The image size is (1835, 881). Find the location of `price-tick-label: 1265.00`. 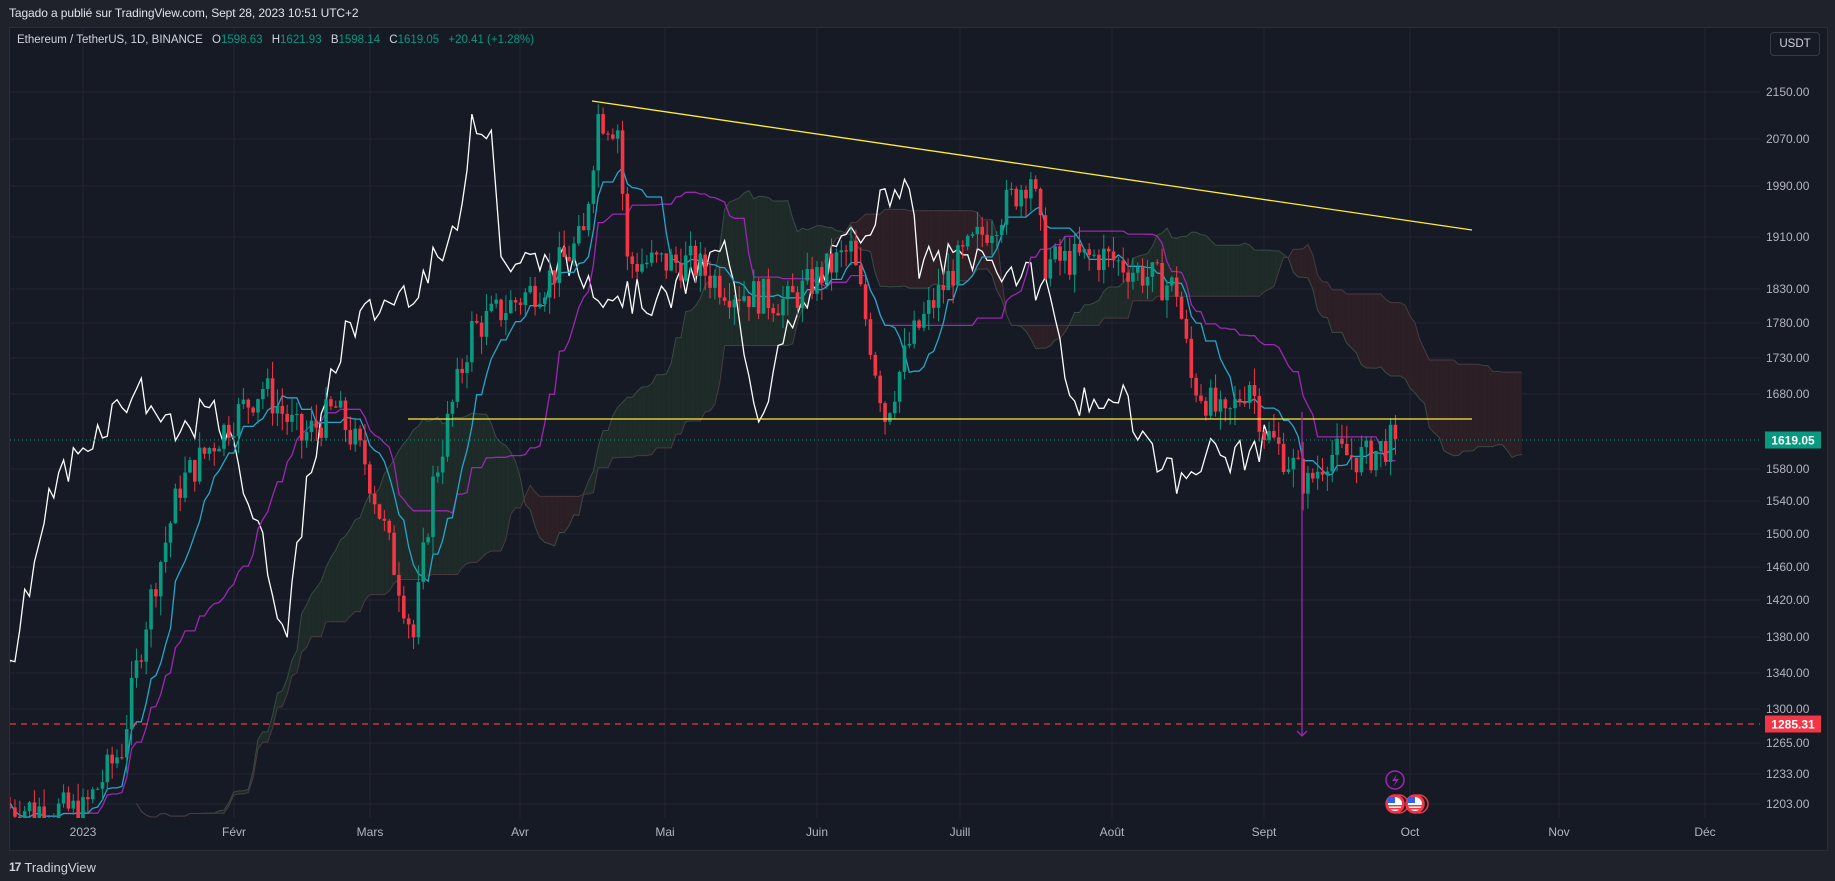

price-tick-label: 1265.00 is located at coordinates (1788, 743).